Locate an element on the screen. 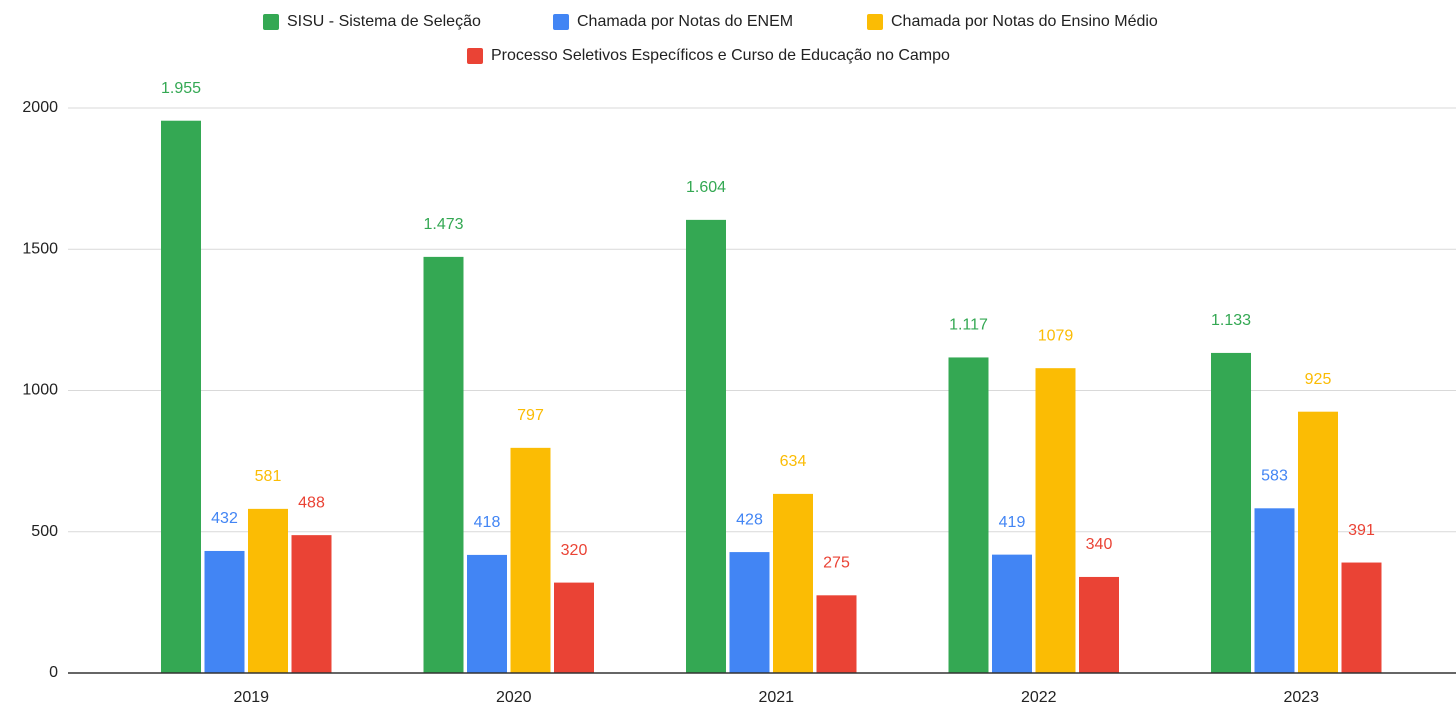 This screenshot has height=709, width=1456. x-tick-label: 2019 is located at coordinates (251, 697).